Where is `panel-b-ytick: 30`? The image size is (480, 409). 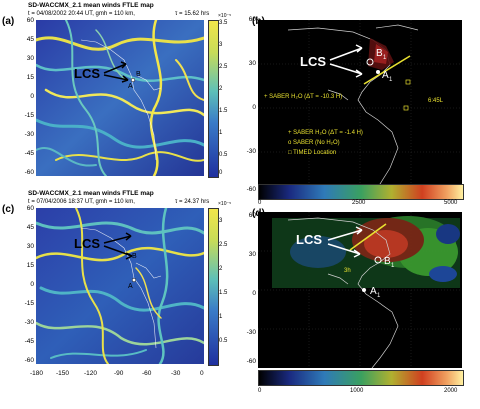
panel-b-ytick: 30 is located at coordinates (252, 63).